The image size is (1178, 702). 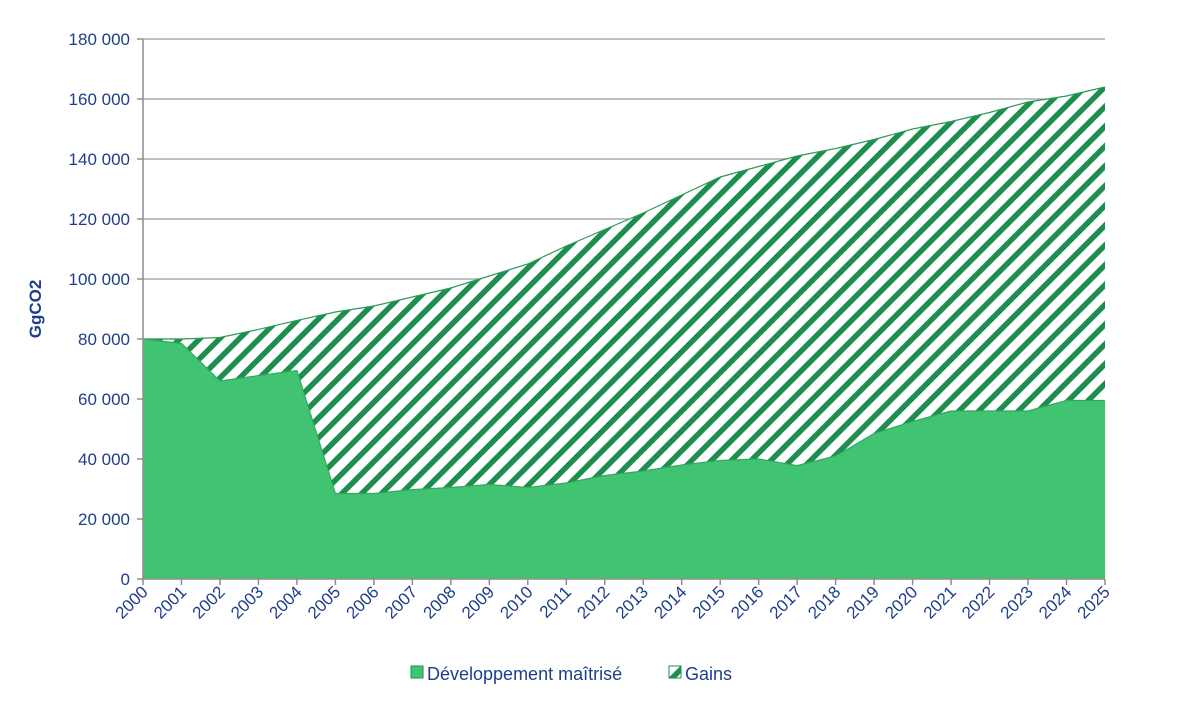 I want to click on x-tick-label-20: 2020, so click(x=901, y=602).